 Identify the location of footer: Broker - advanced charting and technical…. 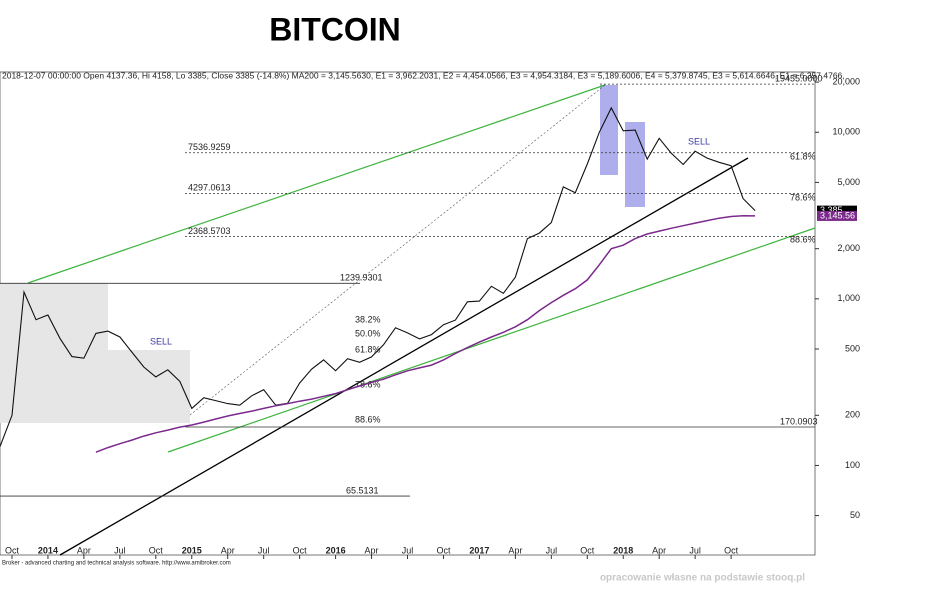
(116, 564).